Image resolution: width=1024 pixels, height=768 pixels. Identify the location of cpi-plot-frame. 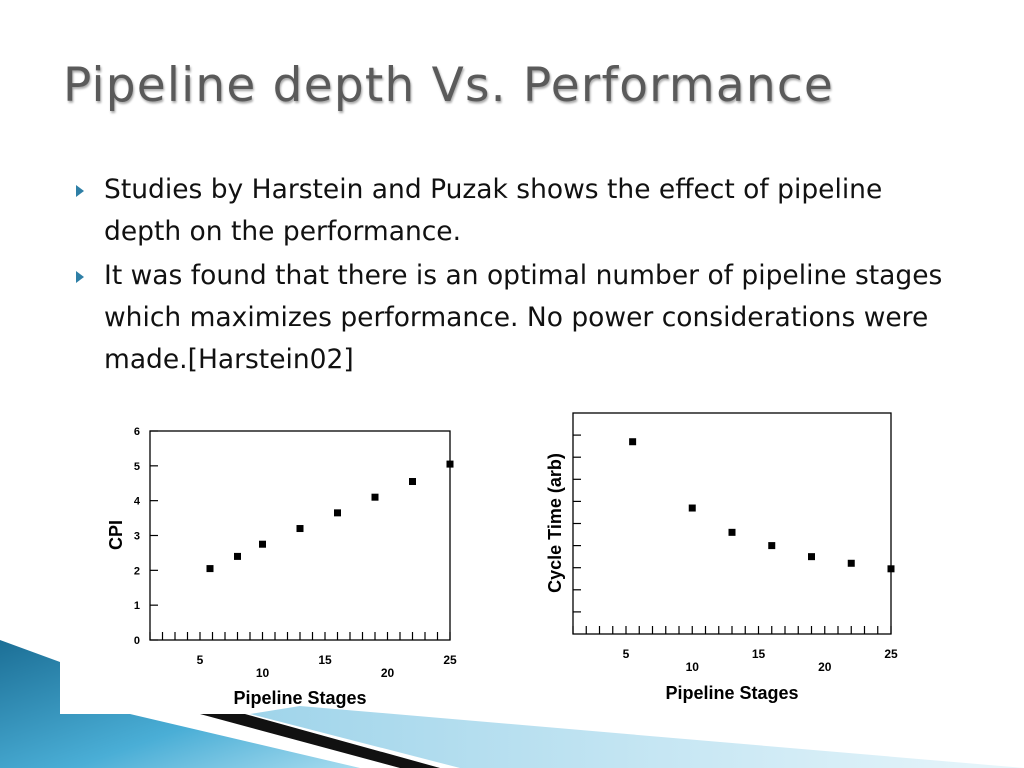
(300, 535).